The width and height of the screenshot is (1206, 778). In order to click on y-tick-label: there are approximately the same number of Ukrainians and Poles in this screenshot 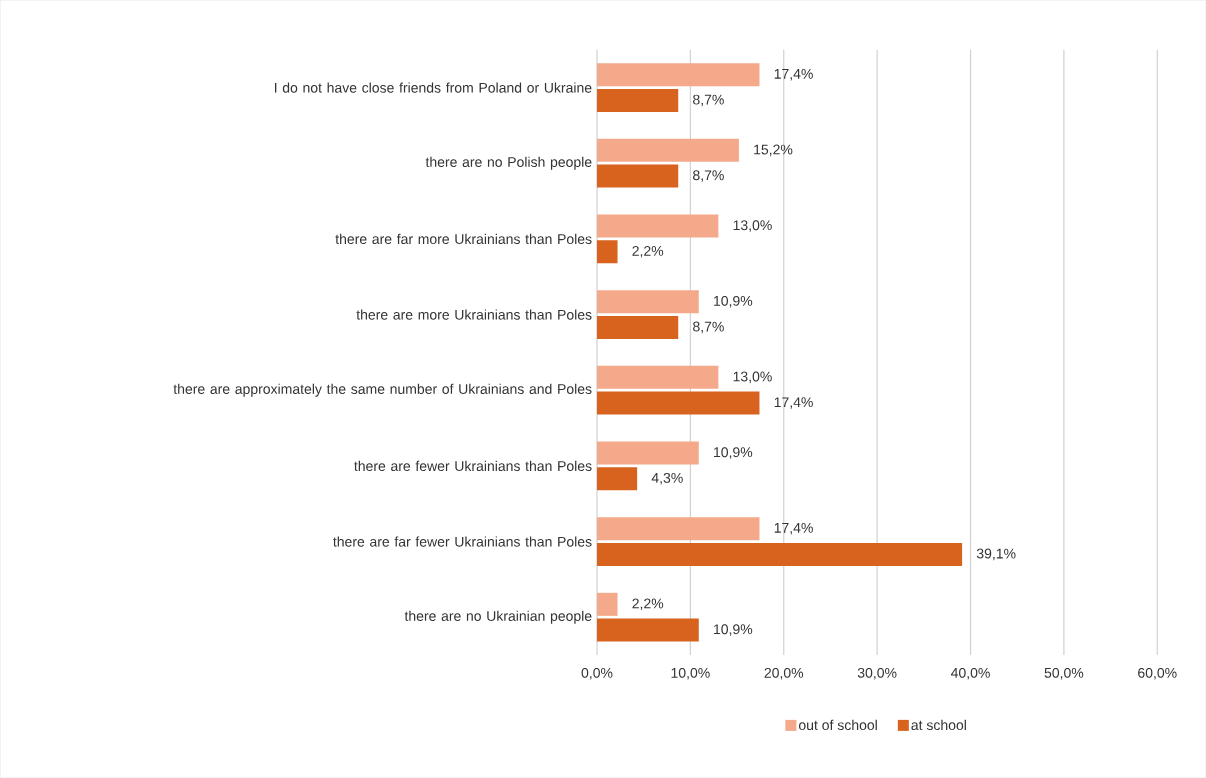, I will do `click(382, 390)`.